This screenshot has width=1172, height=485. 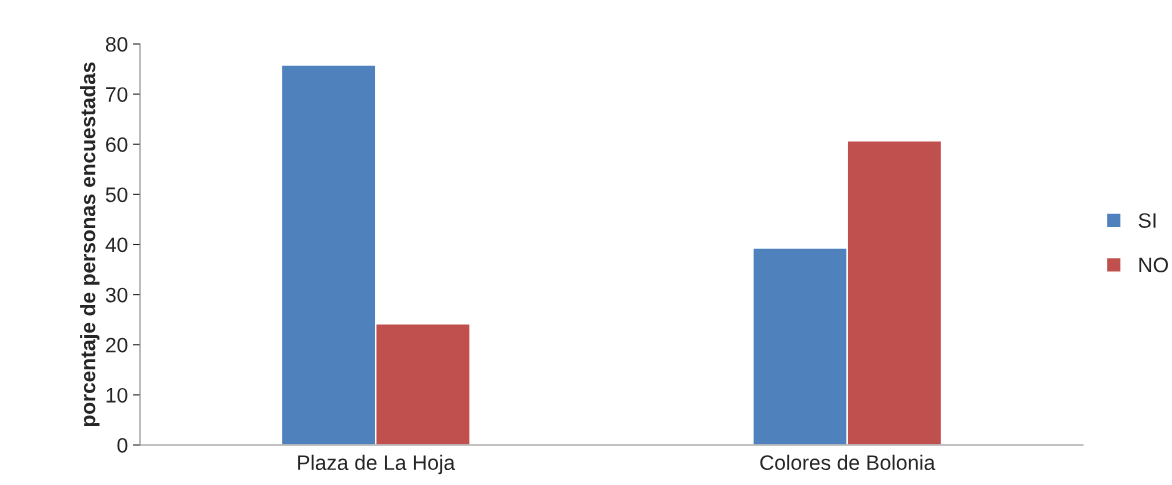 What do you see at coordinates (1153, 265) in the screenshot?
I see `legend-label: NO` at bounding box center [1153, 265].